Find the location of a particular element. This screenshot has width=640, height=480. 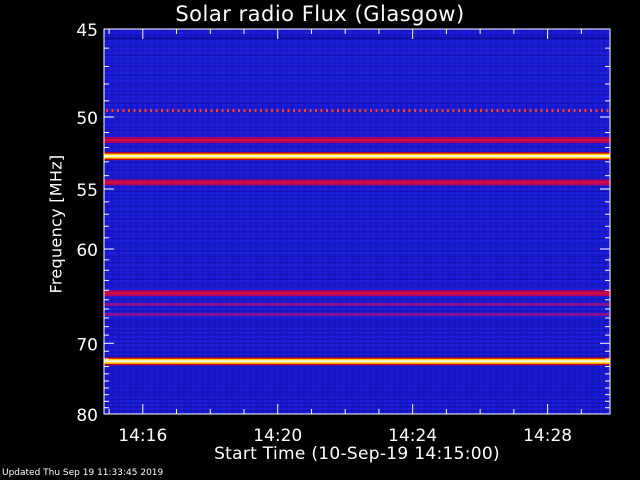

y-tick-label: 60 is located at coordinates (87, 251).